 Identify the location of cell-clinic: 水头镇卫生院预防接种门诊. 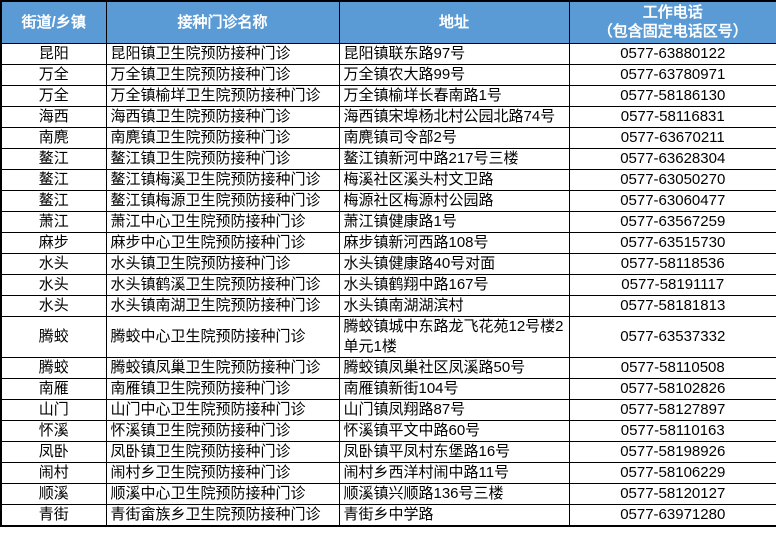
(222, 263).